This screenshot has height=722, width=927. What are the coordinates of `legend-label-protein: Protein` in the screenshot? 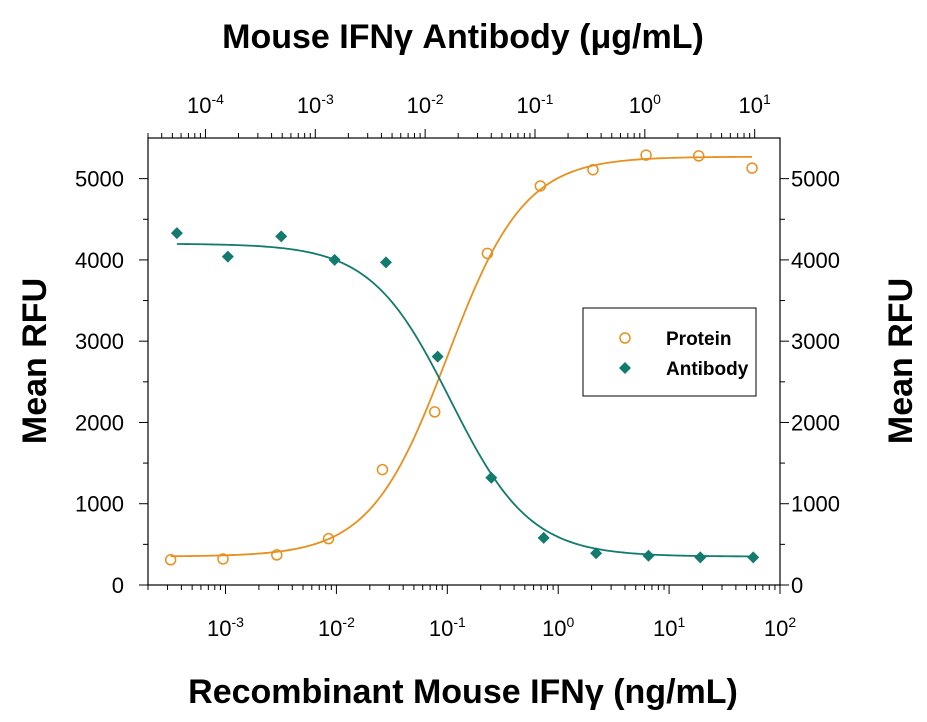 It's located at (698, 339).